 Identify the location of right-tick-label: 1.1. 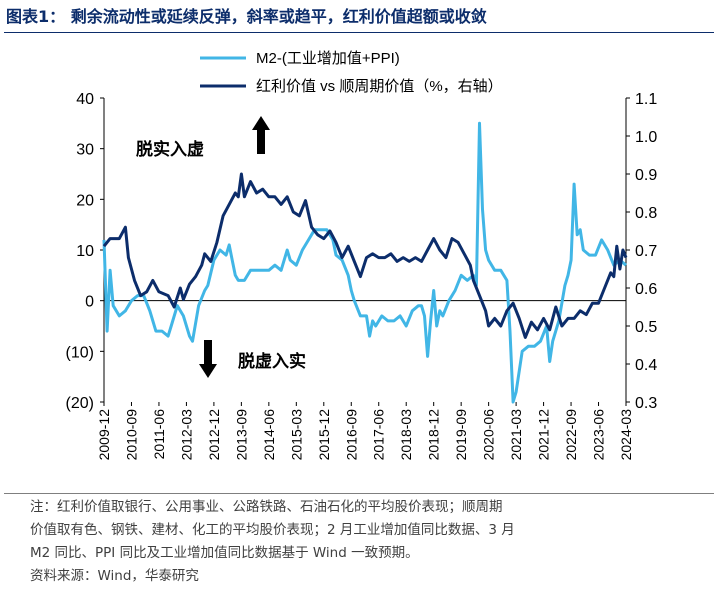
(646, 99).